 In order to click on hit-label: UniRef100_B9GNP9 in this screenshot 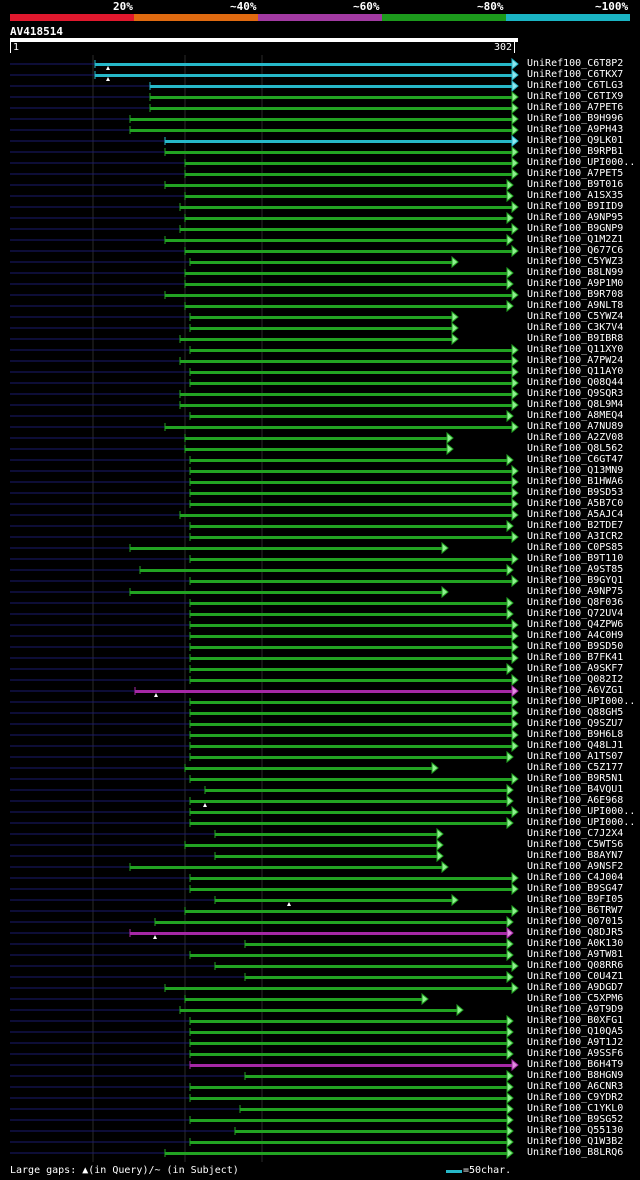, I will do `click(575, 228)`.